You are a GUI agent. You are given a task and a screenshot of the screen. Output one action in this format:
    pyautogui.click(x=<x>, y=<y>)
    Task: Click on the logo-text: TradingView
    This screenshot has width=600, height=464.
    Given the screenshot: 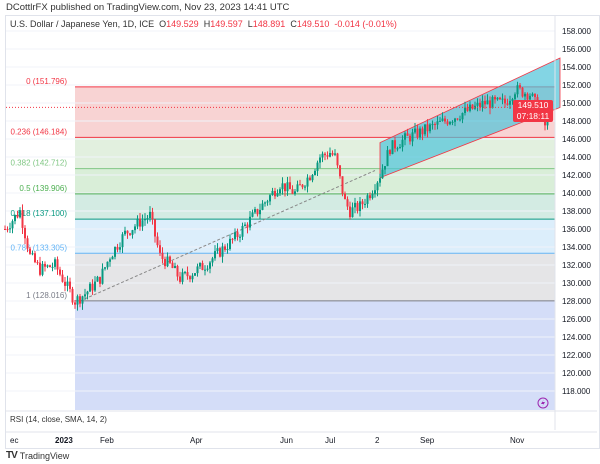 What is the action you would take?
    pyautogui.click(x=44, y=455)
    